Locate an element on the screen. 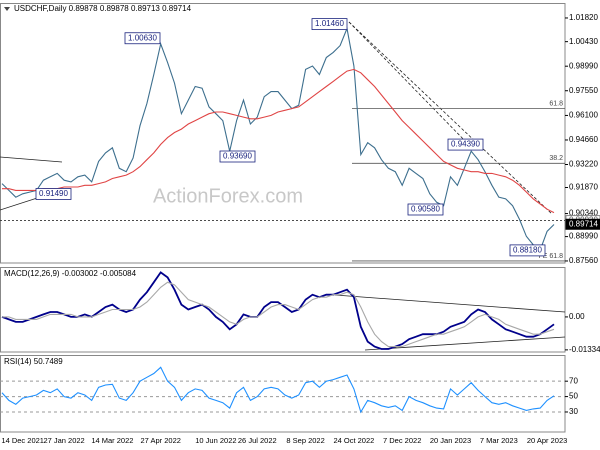 Image resolution: width=600 pixels, height=450 pixels. annotation-label: 1.00630 is located at coordinates (142, 37).